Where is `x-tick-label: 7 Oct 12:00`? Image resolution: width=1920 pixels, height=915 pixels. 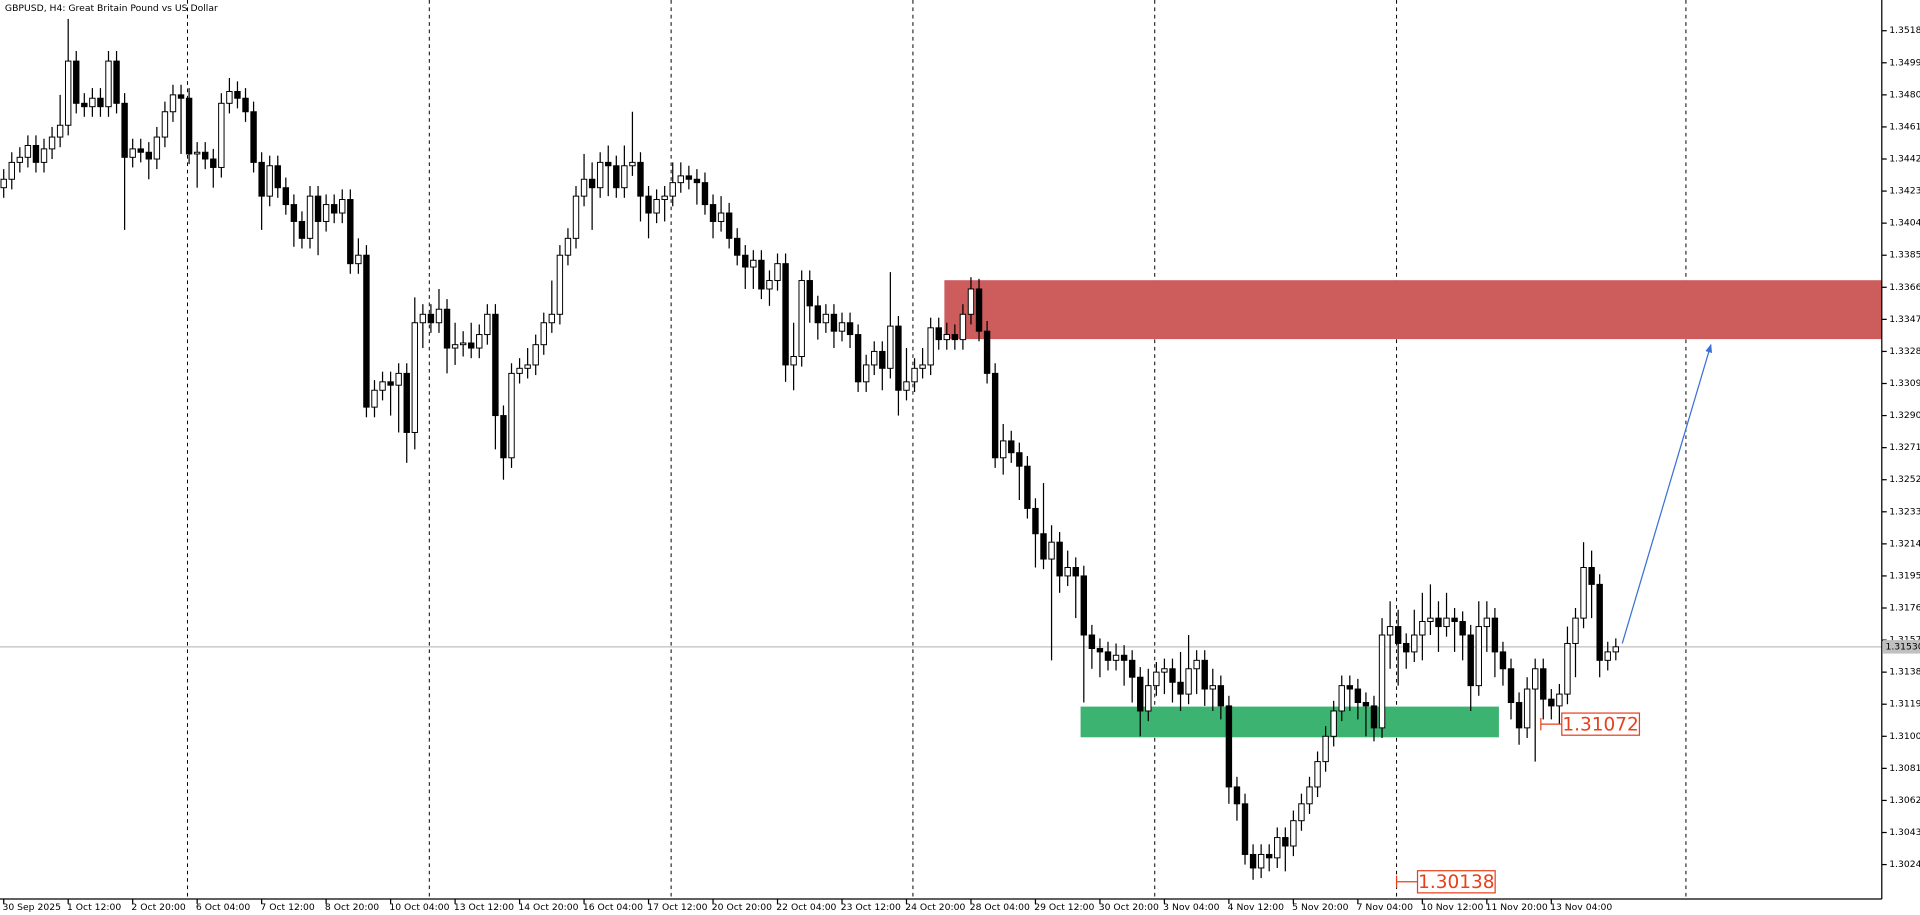 x-tick-label: 7 Oct 12:00 is located at coordinates (287, 907).